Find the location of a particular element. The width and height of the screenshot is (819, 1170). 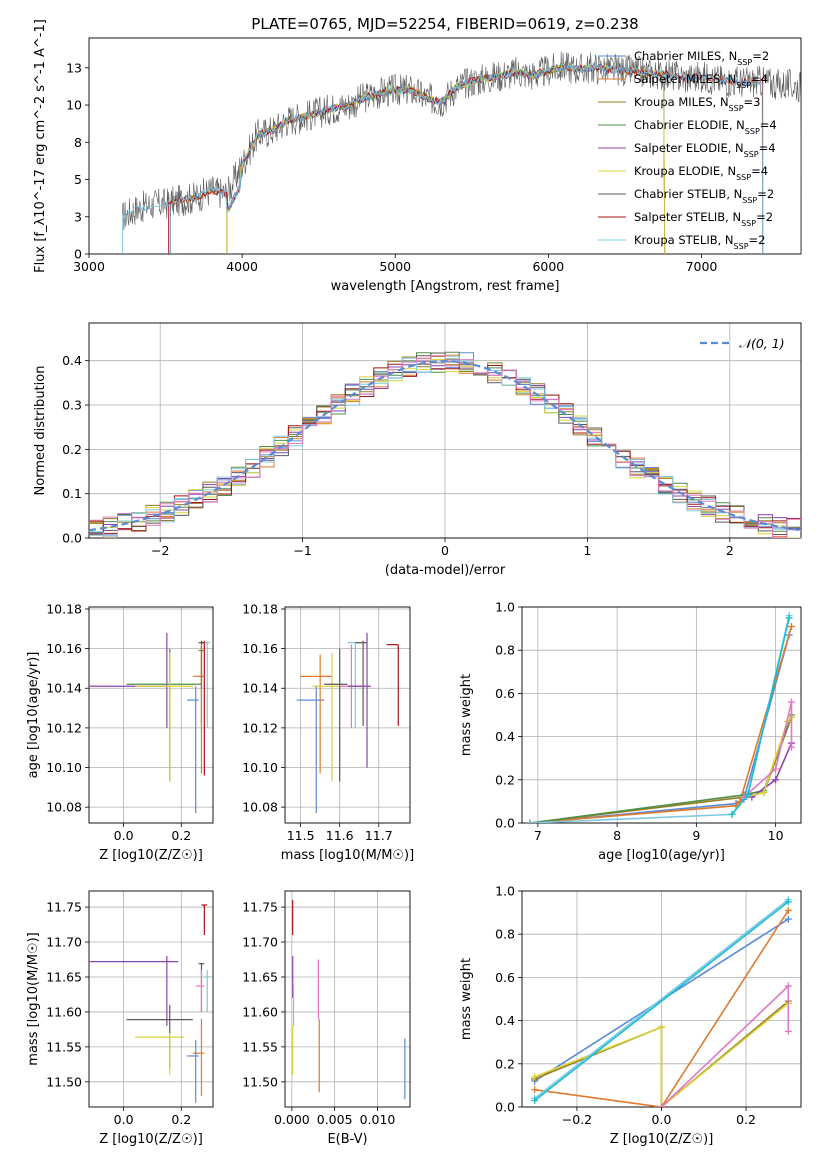

histogram-step is located at coordinates (445, 448).